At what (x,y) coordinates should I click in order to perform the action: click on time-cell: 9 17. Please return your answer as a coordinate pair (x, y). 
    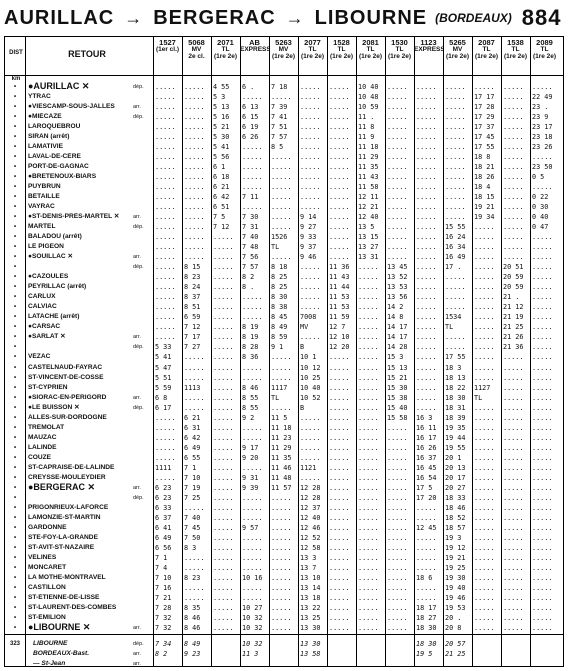
    Looking at the image, I should click on (250, 447).